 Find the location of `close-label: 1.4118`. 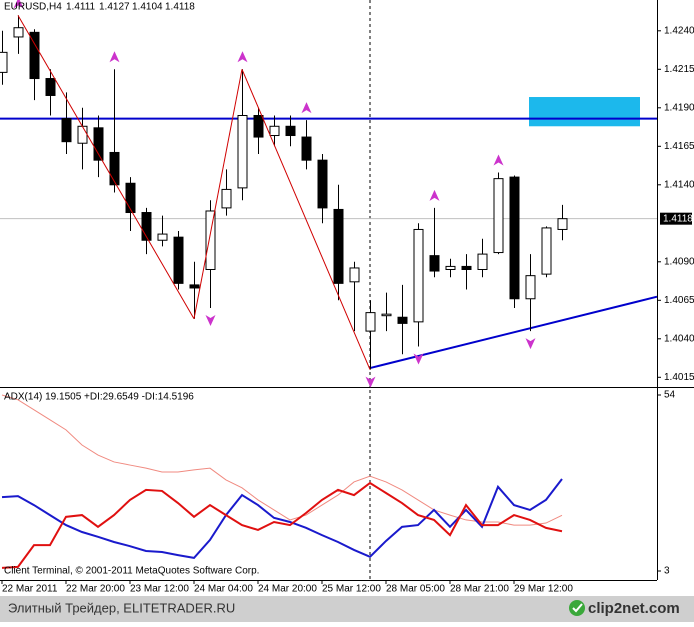

close-label: 1.4118 is located at coordinates (180, 7).